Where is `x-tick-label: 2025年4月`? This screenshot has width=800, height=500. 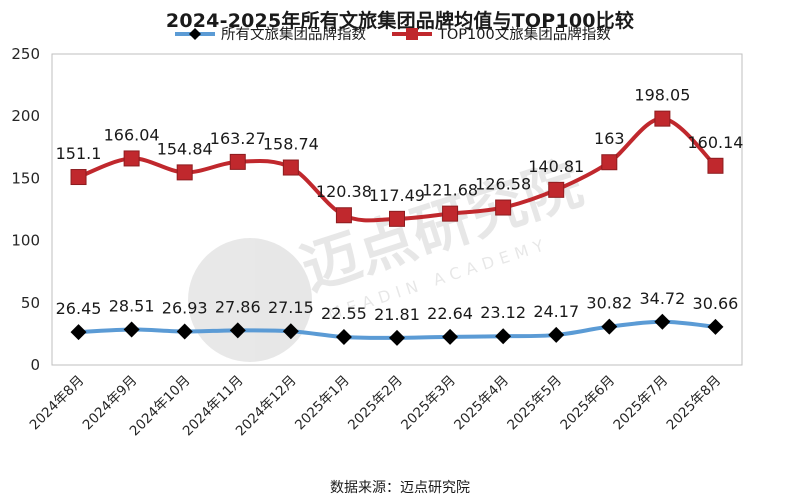
x-tick-label: 2025年4月 is located at coordinates (481, 403).